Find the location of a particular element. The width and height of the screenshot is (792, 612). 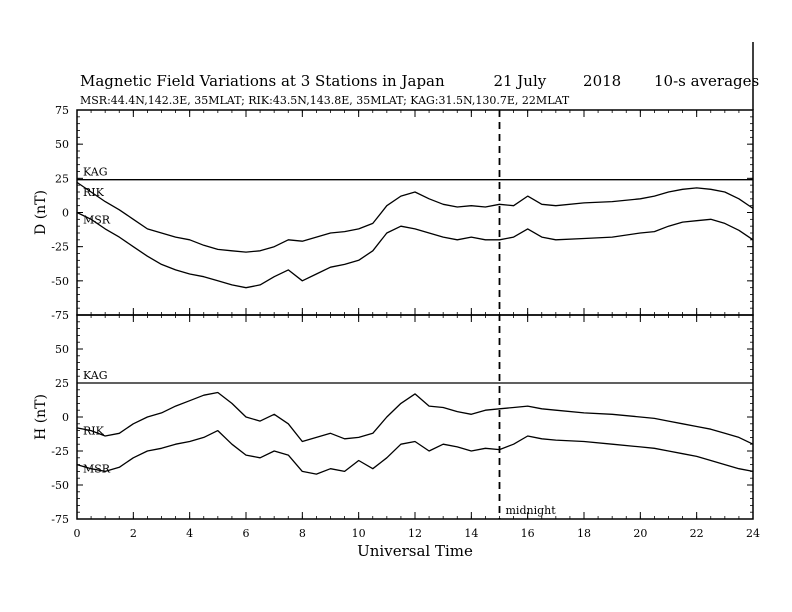

panel-h-series-label-msr: MSR is located at coordinates (97, 469).